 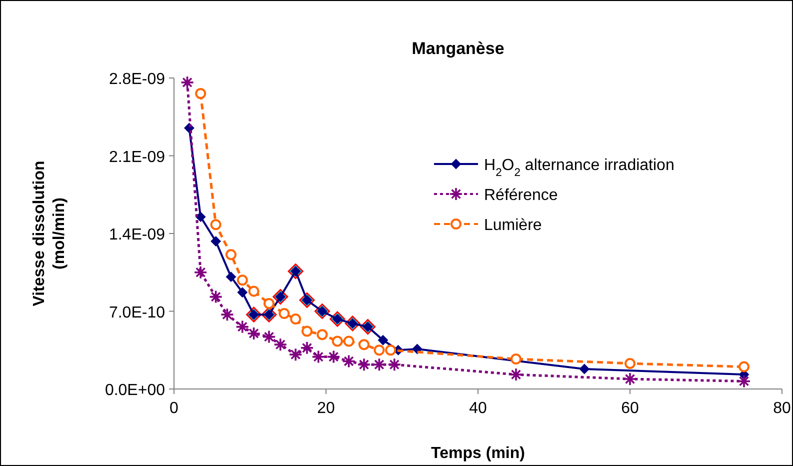 What do you see at coordinates (137, 157) in the screenshot?
I see `y-tick-label: 2.1E-09` at bounding box center [137, 157].